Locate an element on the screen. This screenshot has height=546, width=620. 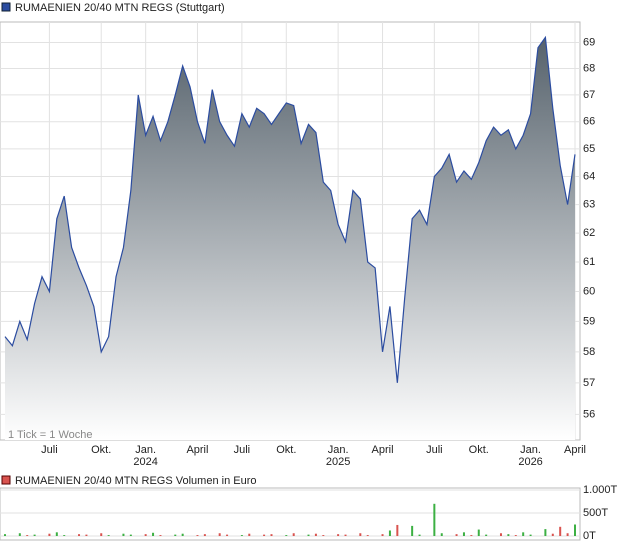
y-tick-label: 65 is located at coordinates (589, 149).